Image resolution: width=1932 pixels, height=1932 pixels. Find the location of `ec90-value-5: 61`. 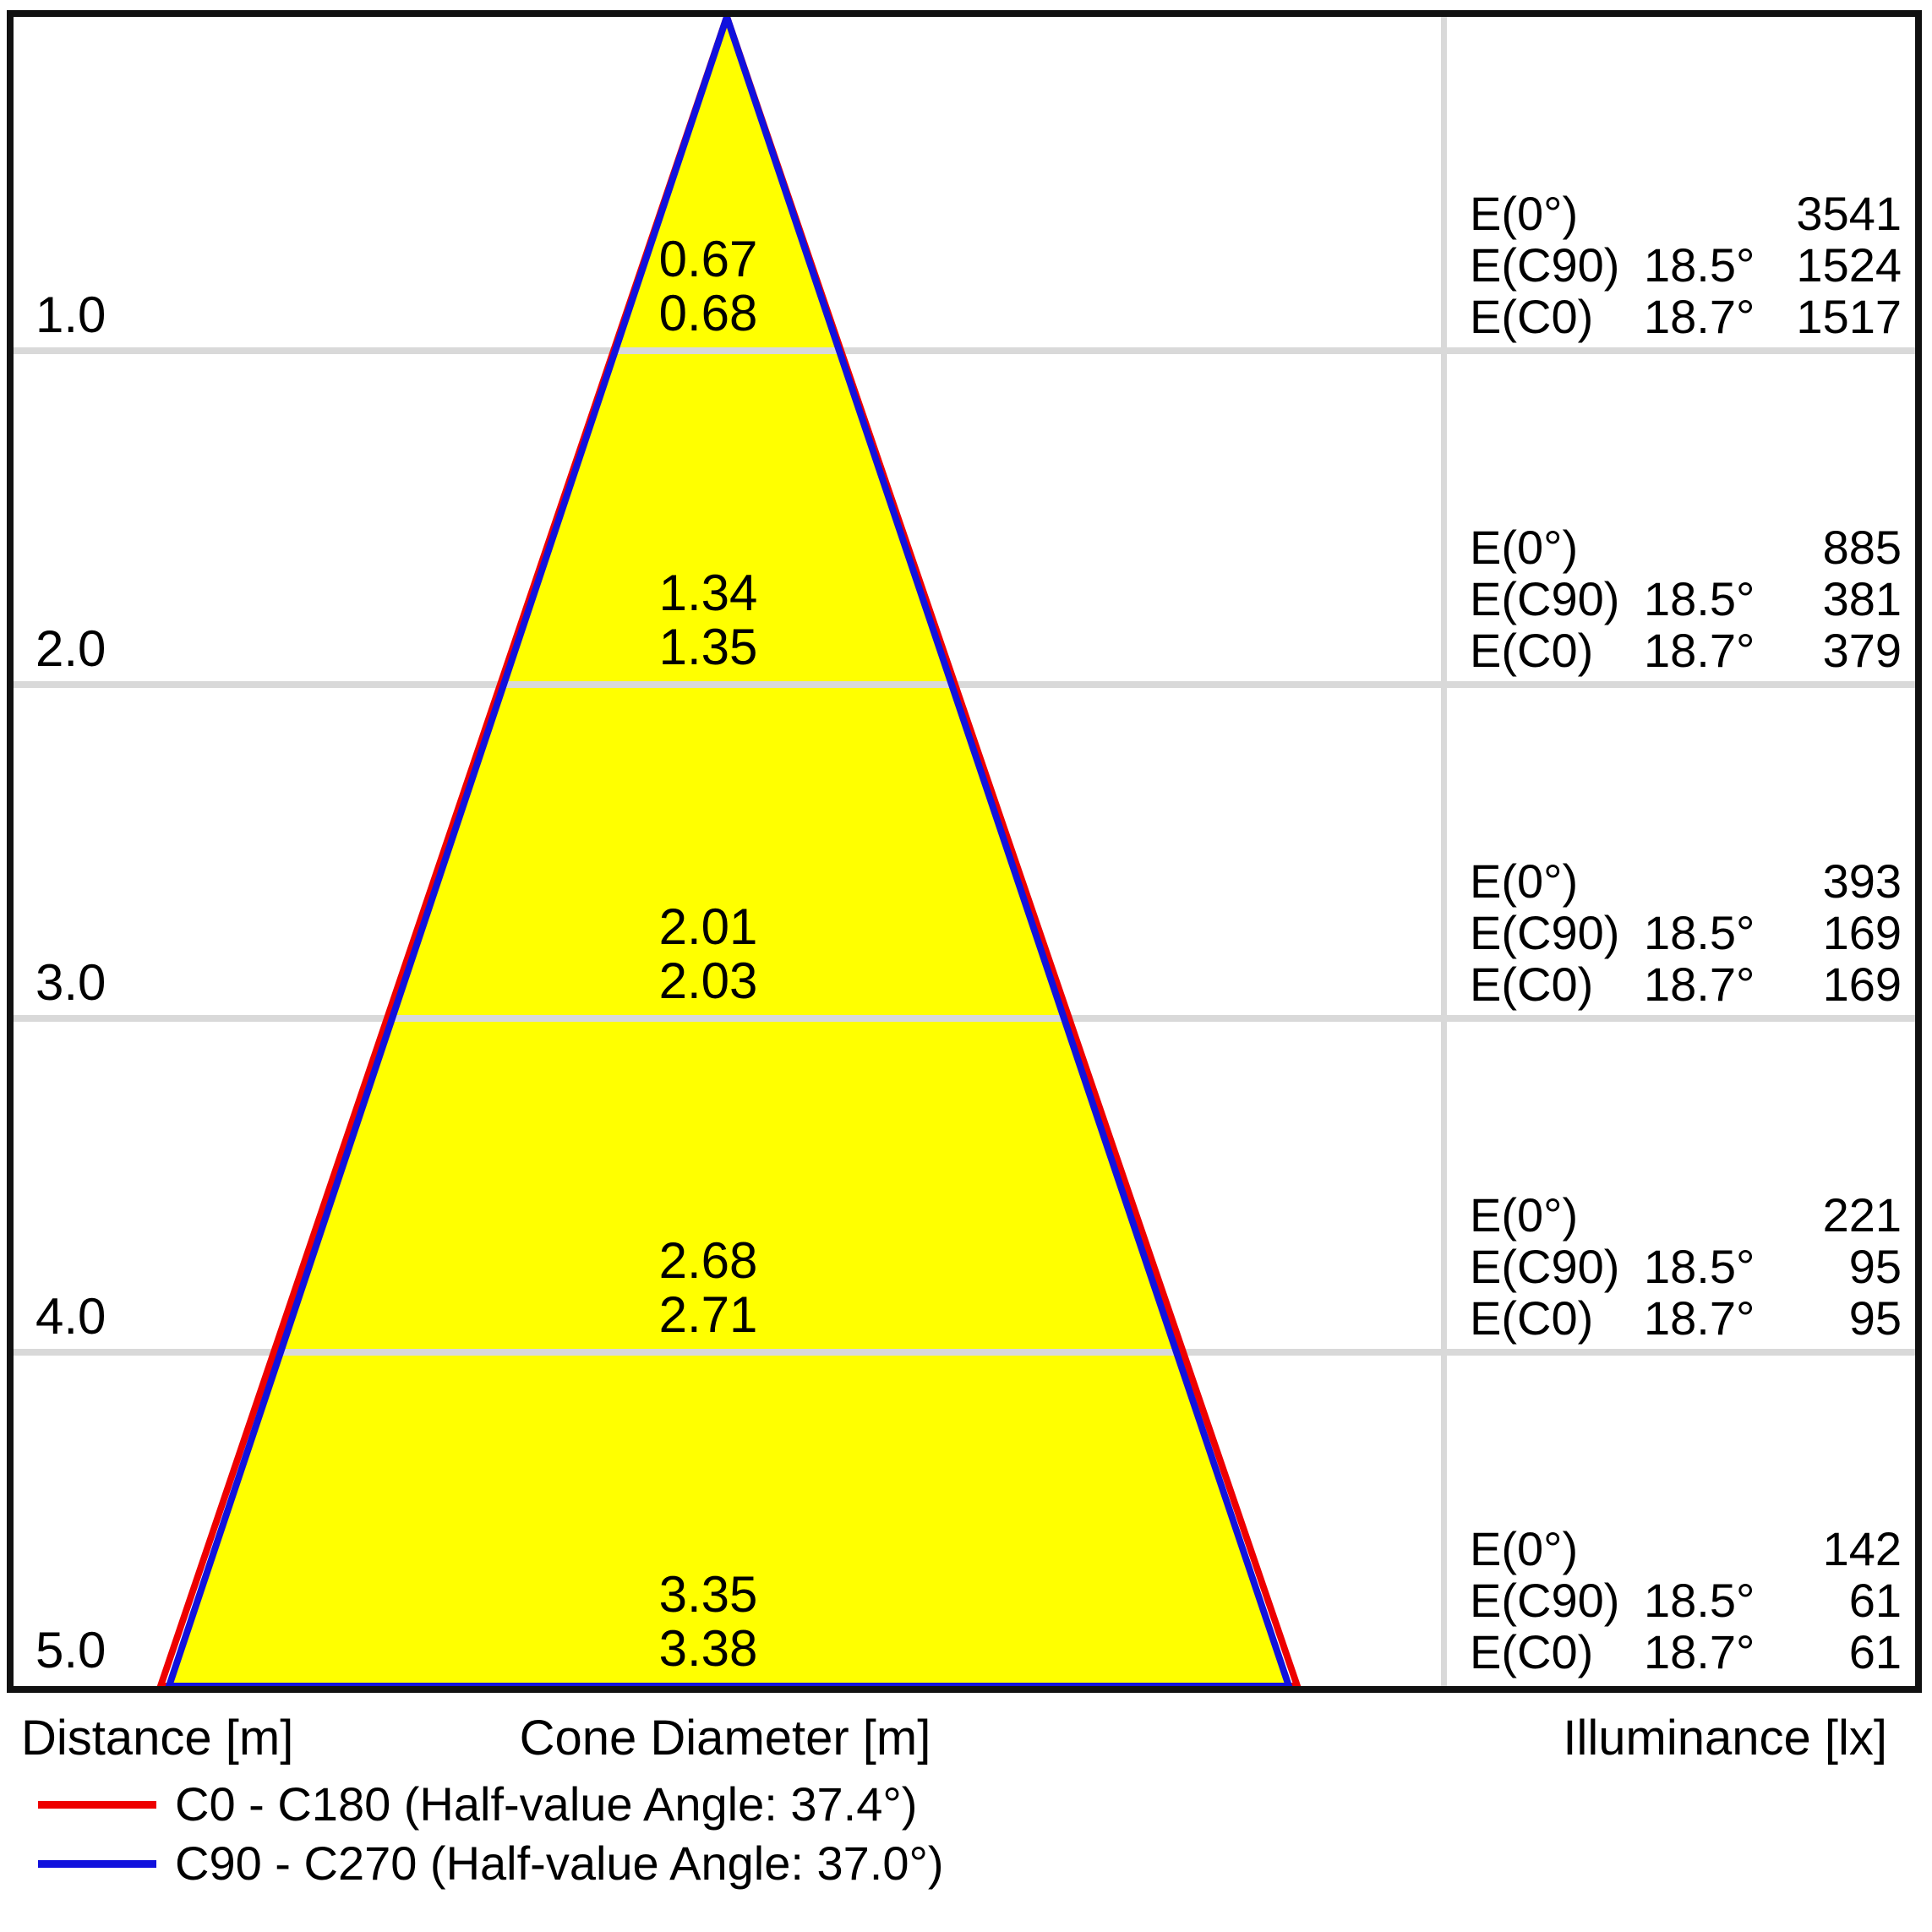

ec90-value-5: 61 is located at coordinates (1875, 1600).